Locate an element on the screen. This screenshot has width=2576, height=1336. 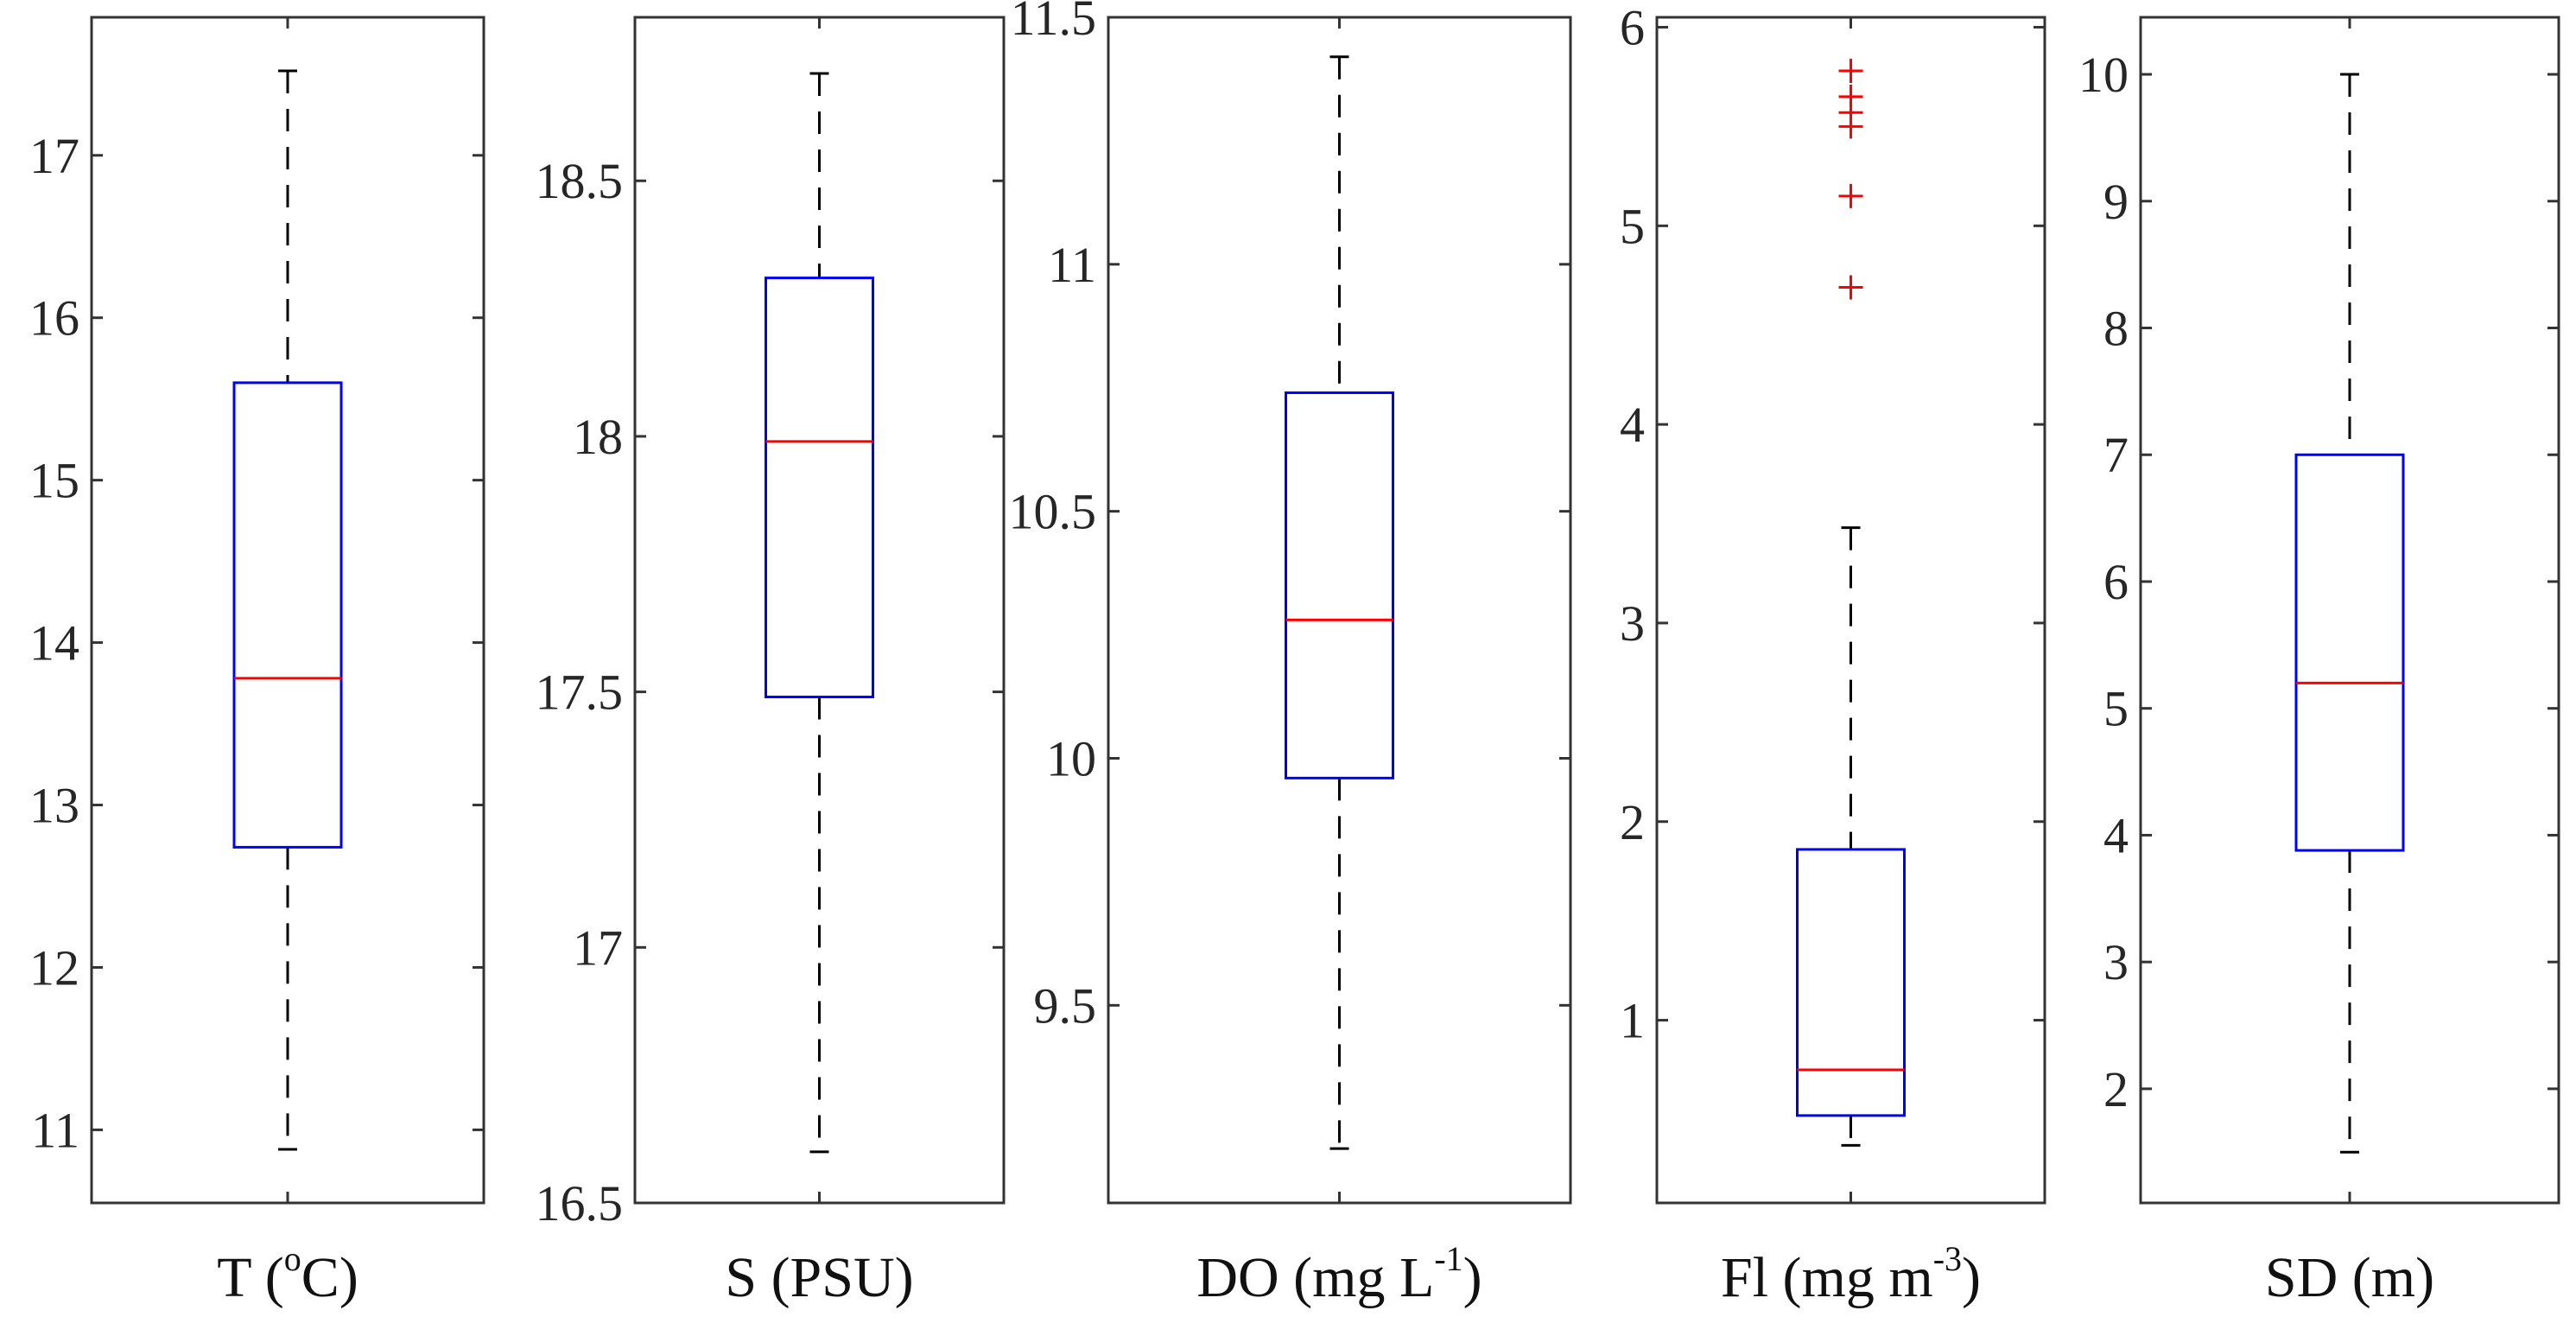
y-tick-label: 16.5 is located at coordinates (580, 1203).